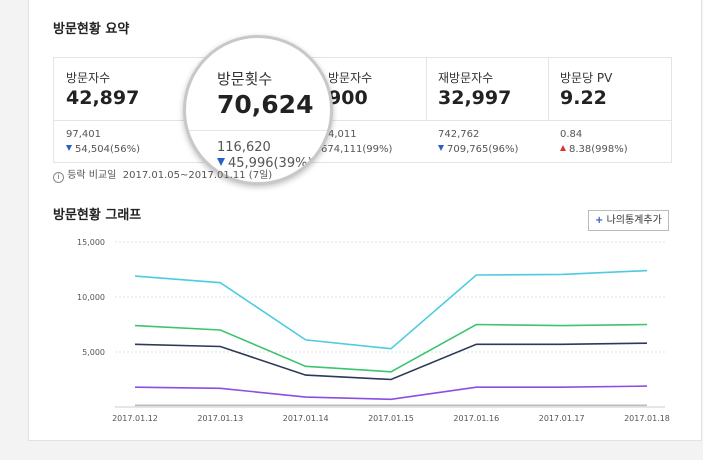 This screenshot has height=460, width=703. I want to click on graph-title: 방문현황 그래프, so click(97, 215).